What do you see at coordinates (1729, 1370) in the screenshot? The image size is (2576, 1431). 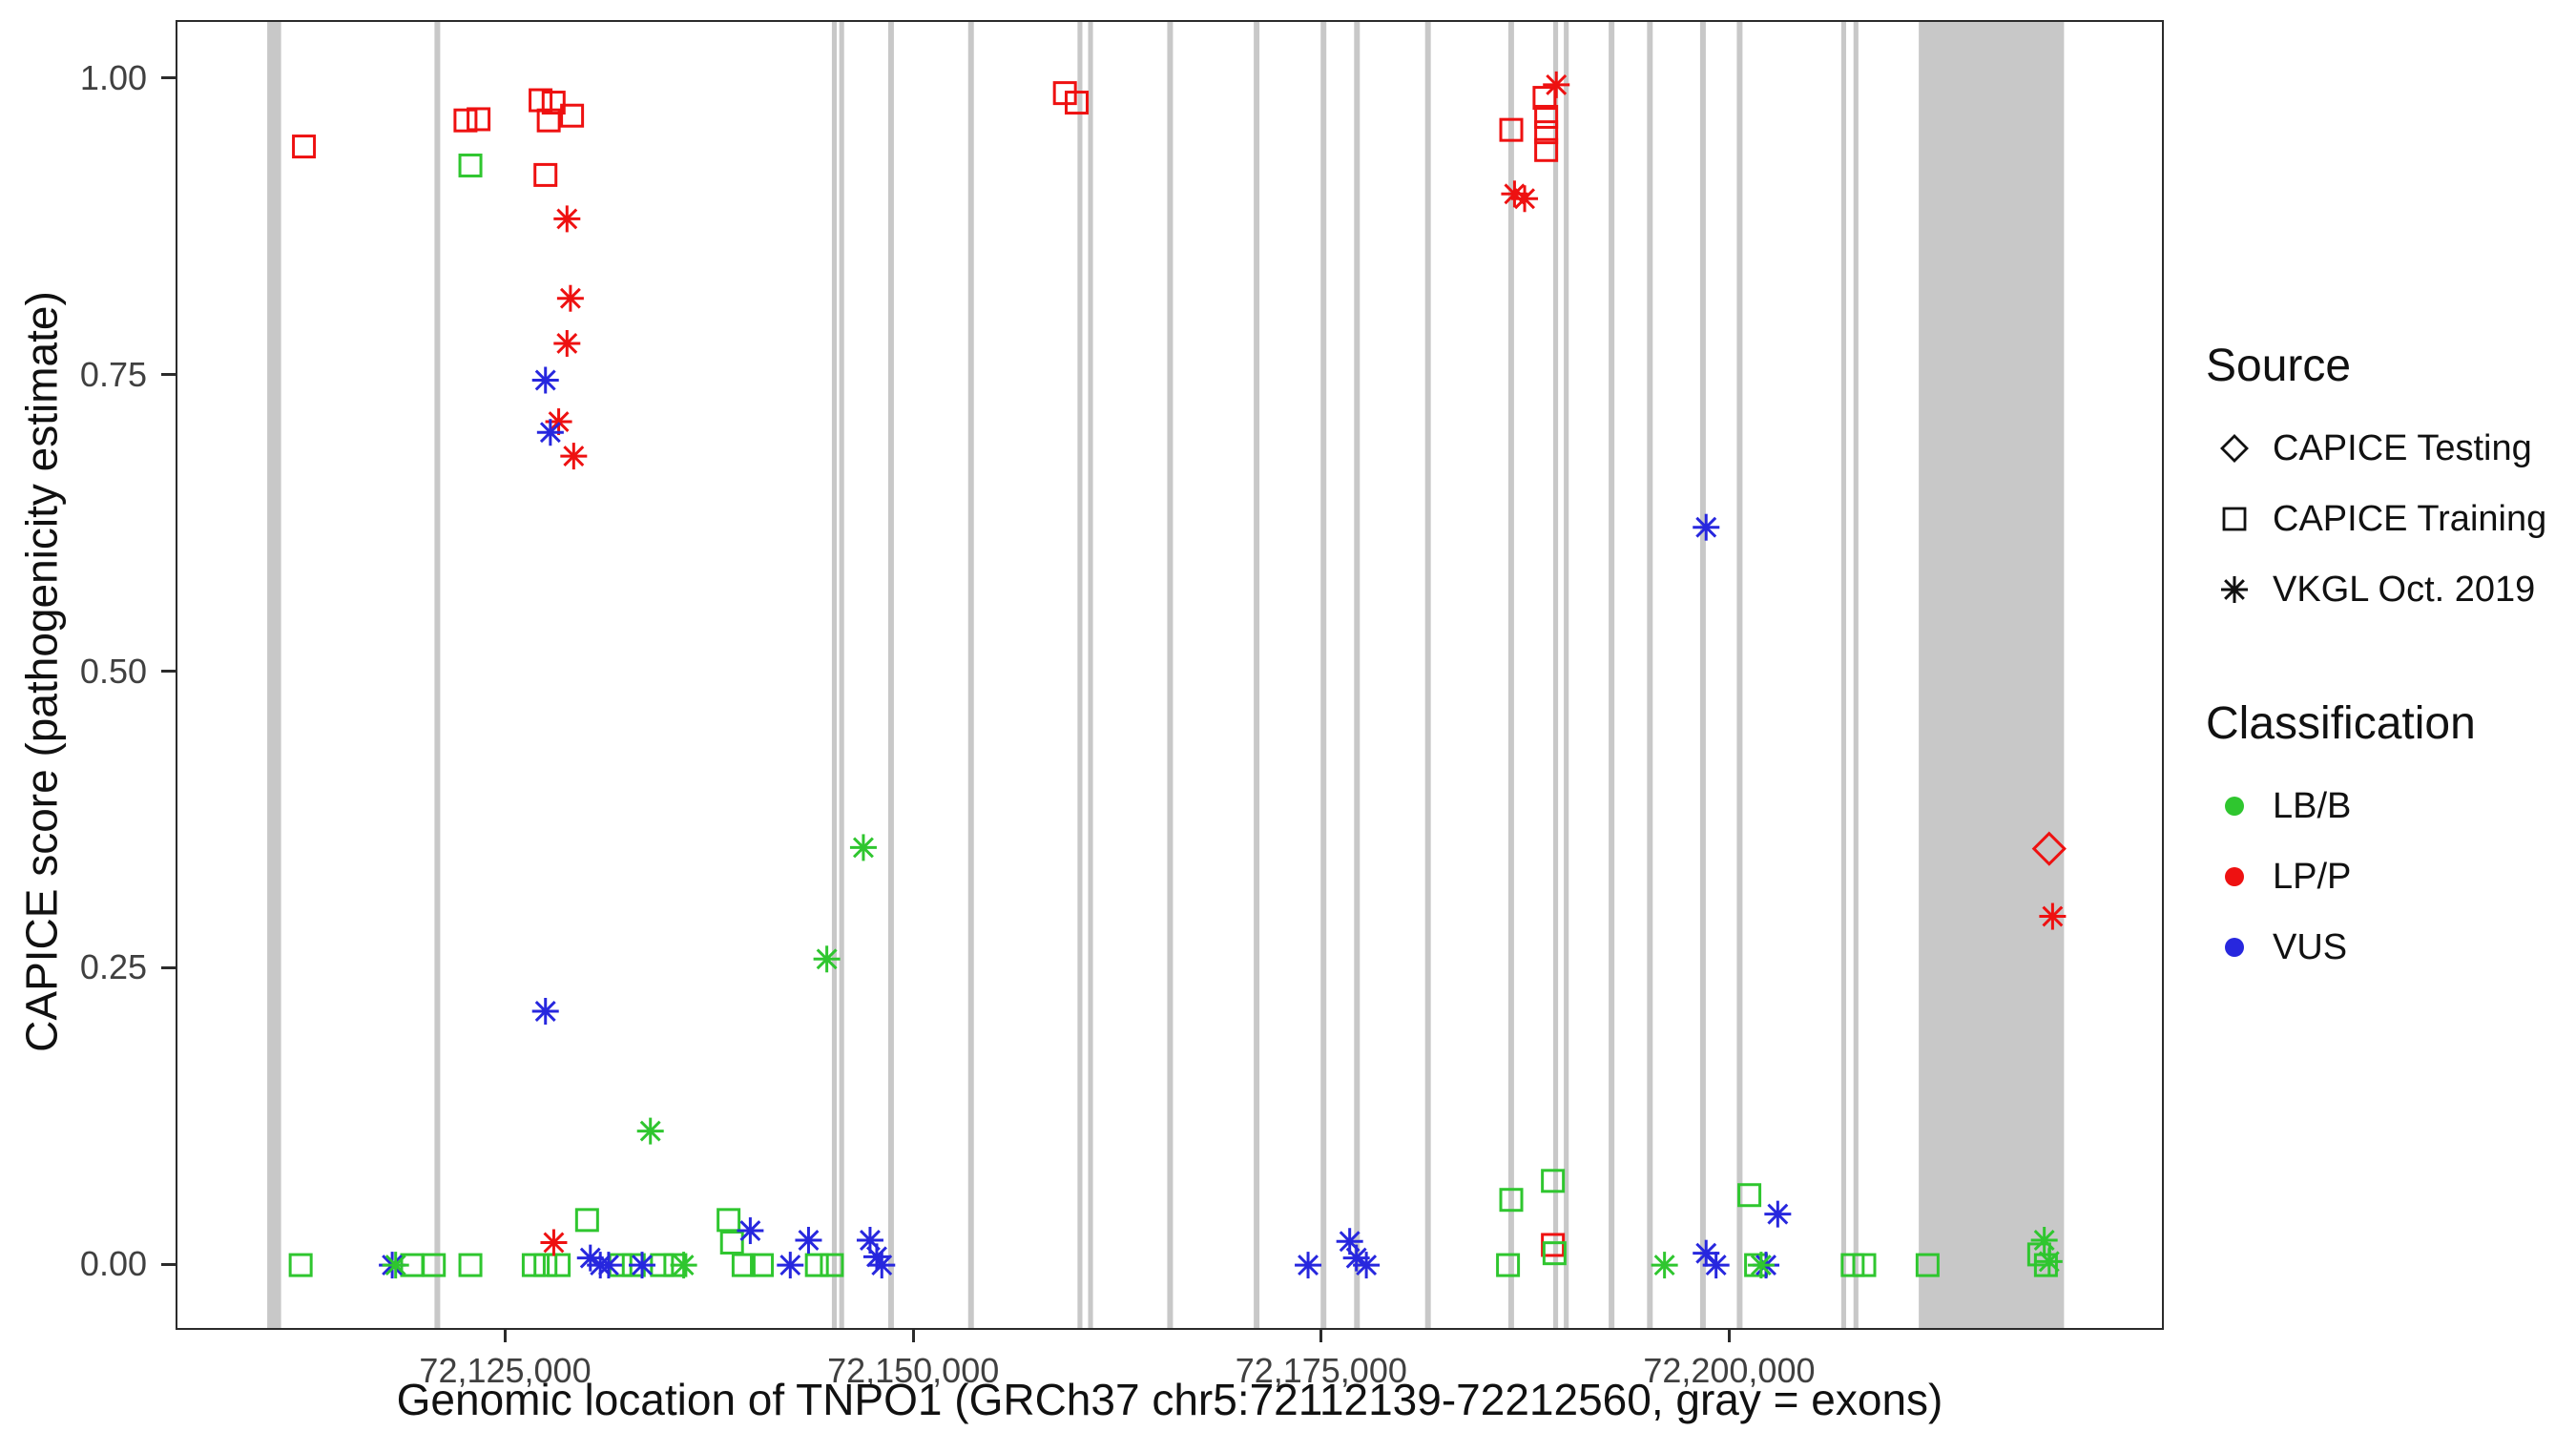 I see `x-tick-label: 72,200,000` at bounding box center [1729, 1370].